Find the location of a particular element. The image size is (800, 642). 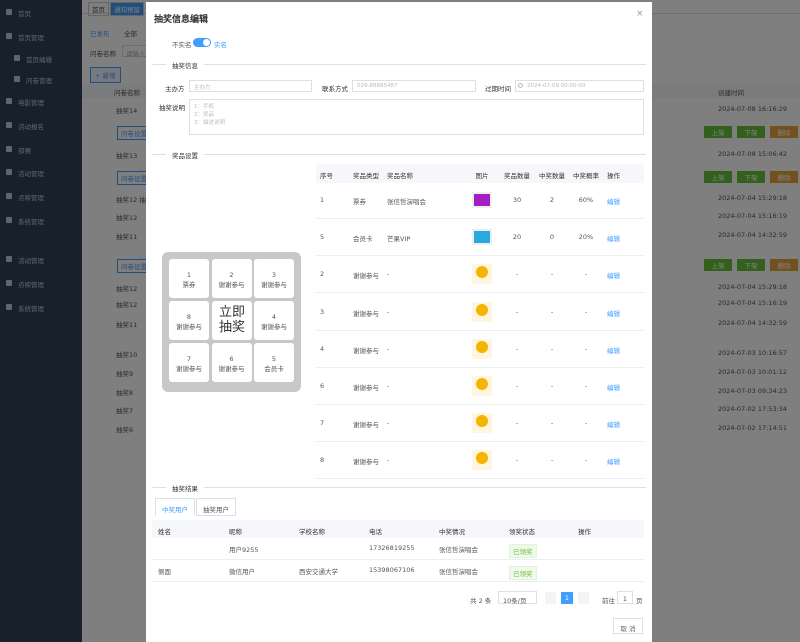

section-line is located at coordinates (399, 154).